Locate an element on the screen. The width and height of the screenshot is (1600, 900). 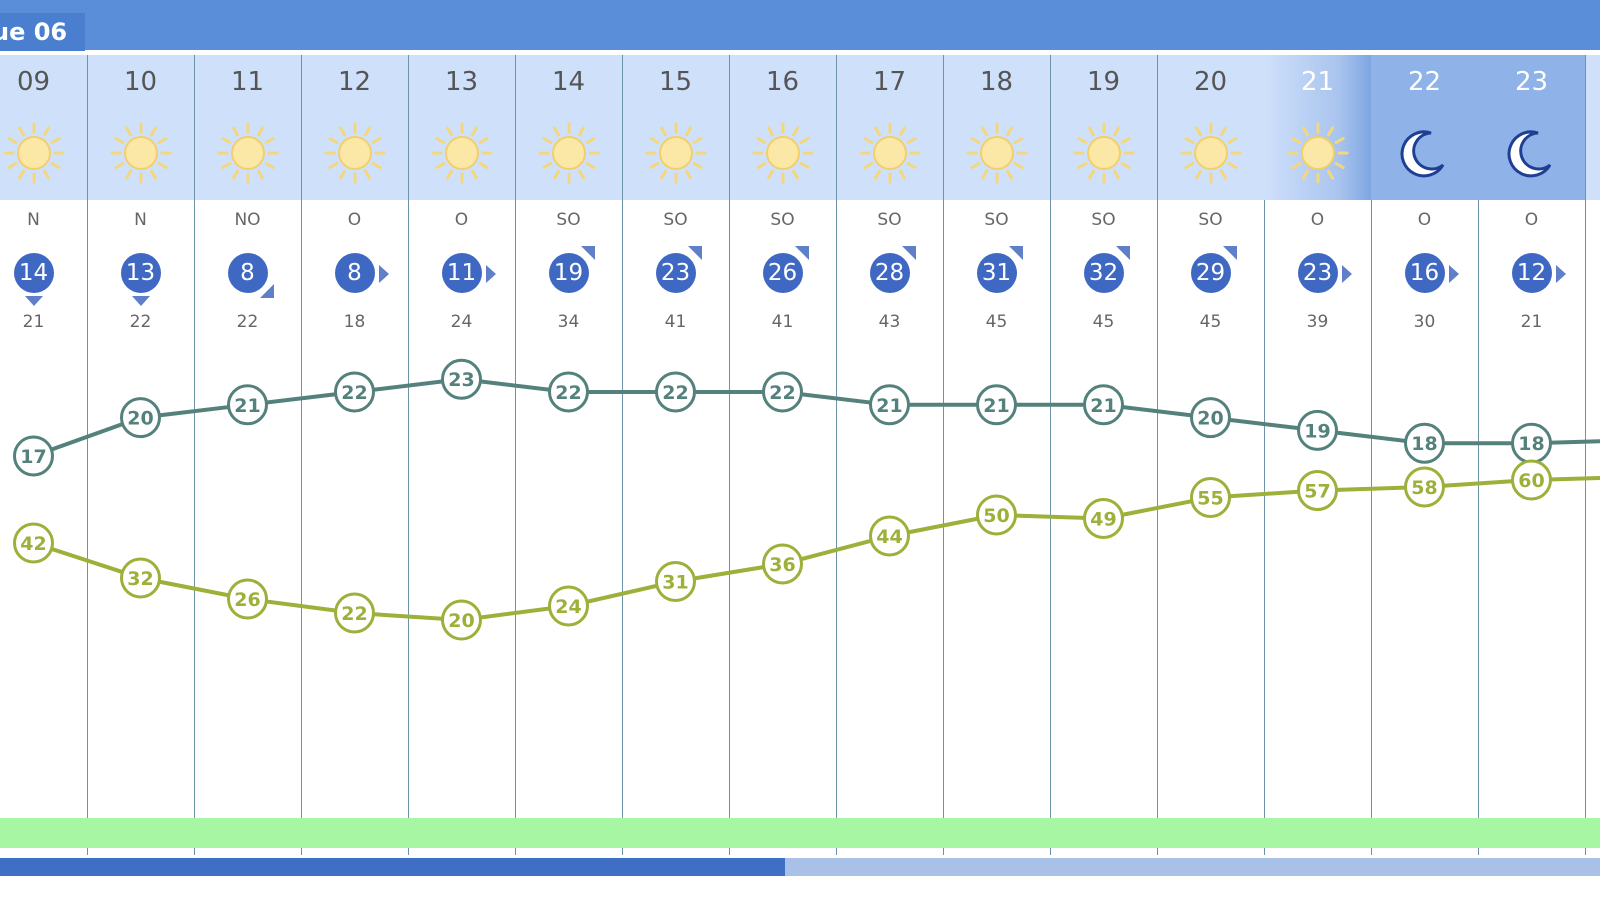
svg-text: 26 is located at coordinates (247, 600).